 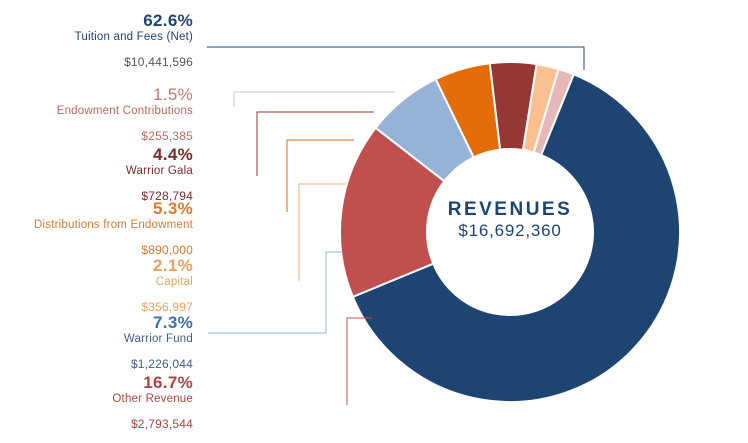 I want to click on chart-title: REVENUES, so click(x=510, y=209).